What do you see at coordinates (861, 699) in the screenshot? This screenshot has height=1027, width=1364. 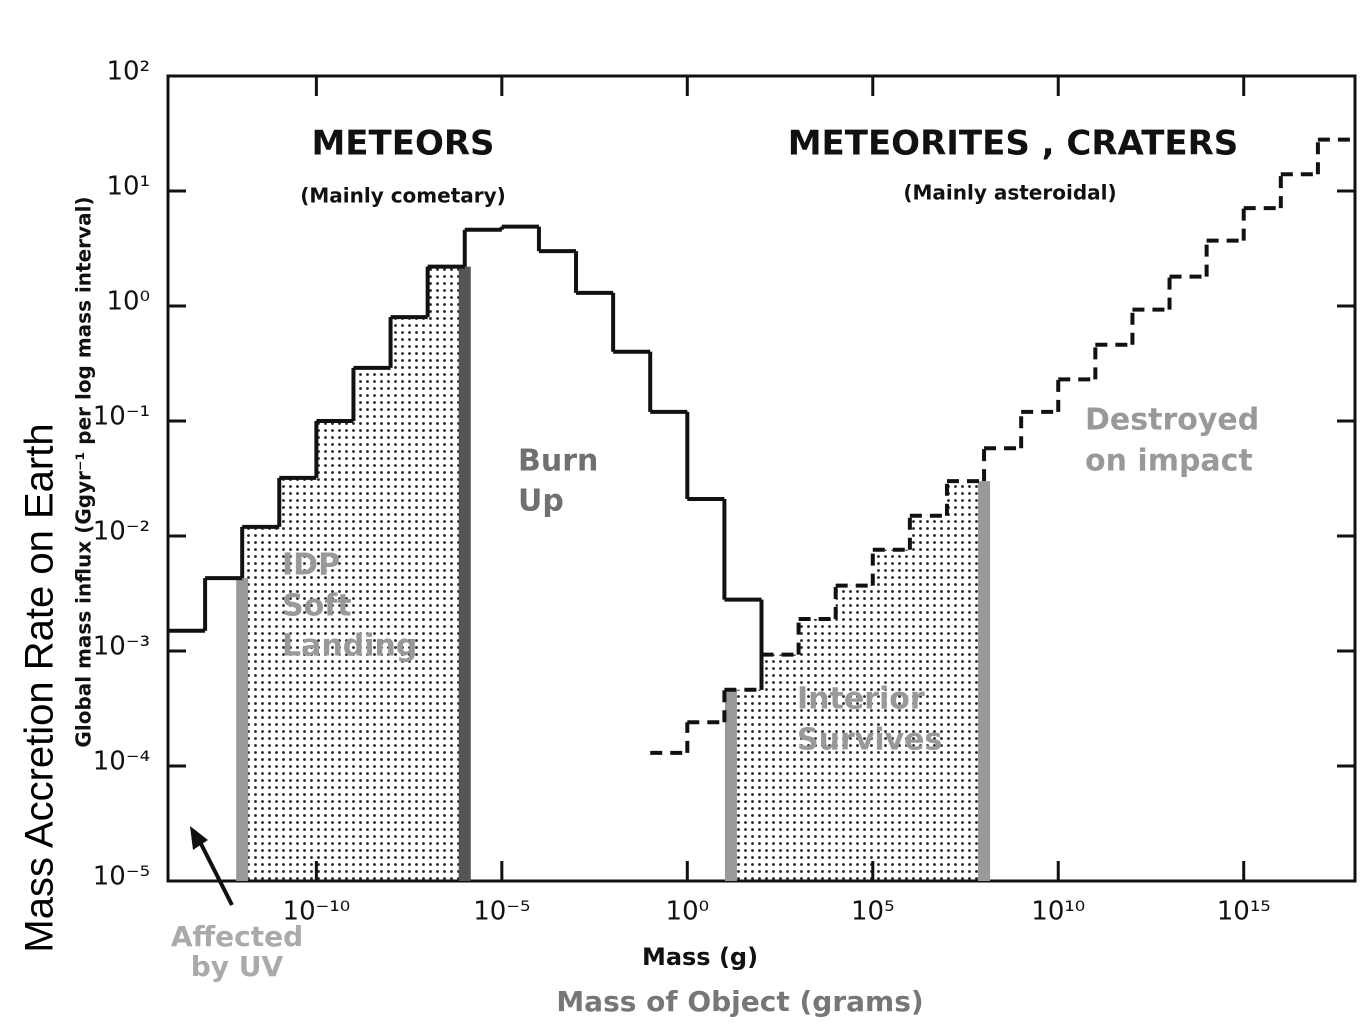 I see `annotation: Interior` at bounding box center [861, 699].